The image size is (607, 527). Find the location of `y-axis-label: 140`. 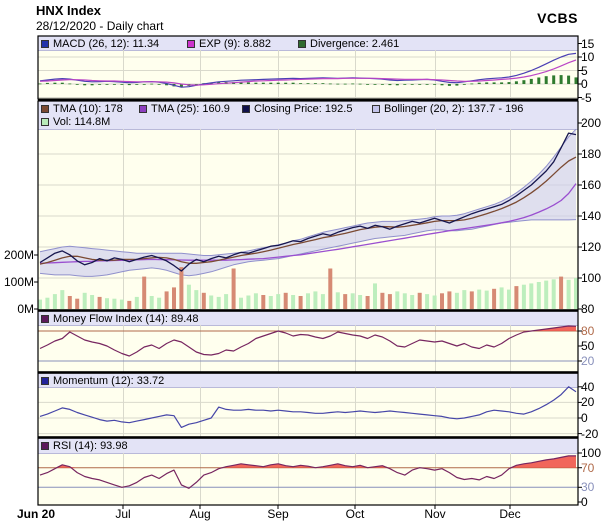

y-axis-label: 140 is located at coordinates (591, 216).